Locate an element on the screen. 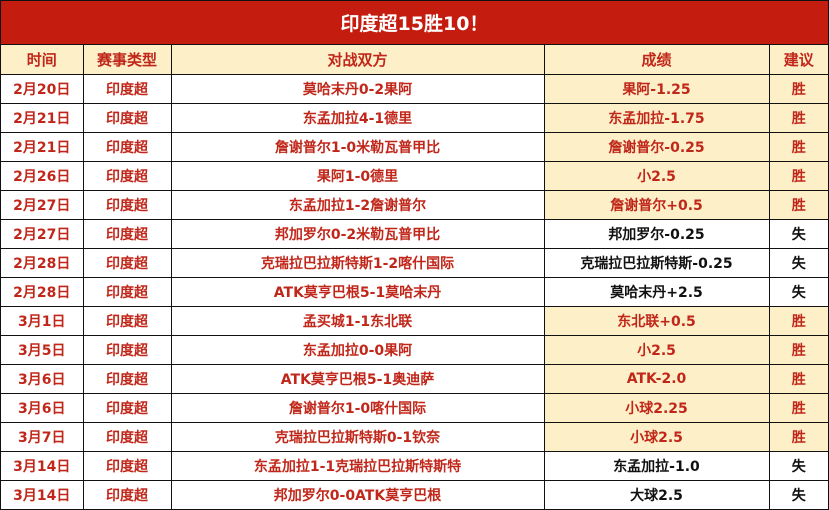 The image size is (829, 510). table-row: 3月6日 印度超 詹谢普尔1-0喀什国际 小球2.25 胜 is located at coordinates (414, 408).